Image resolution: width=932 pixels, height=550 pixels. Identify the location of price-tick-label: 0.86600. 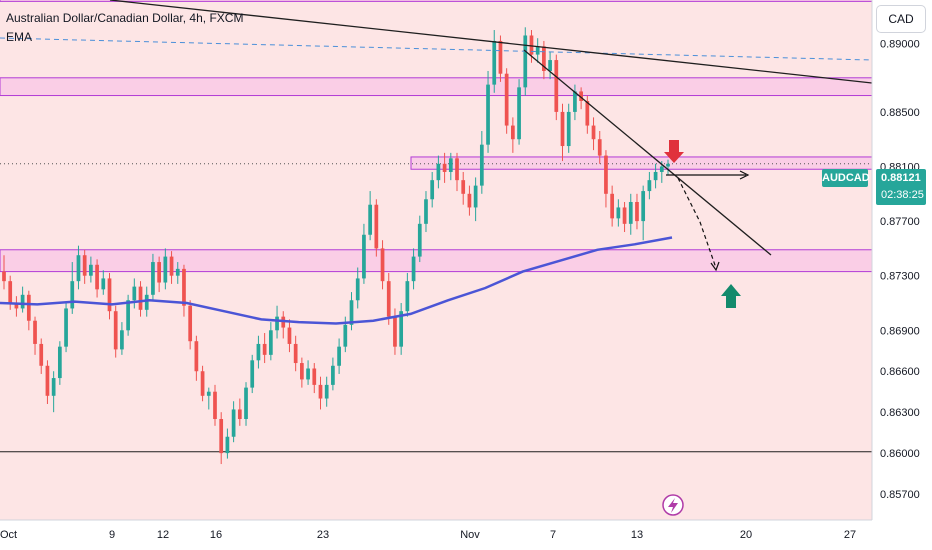
(900, 372).